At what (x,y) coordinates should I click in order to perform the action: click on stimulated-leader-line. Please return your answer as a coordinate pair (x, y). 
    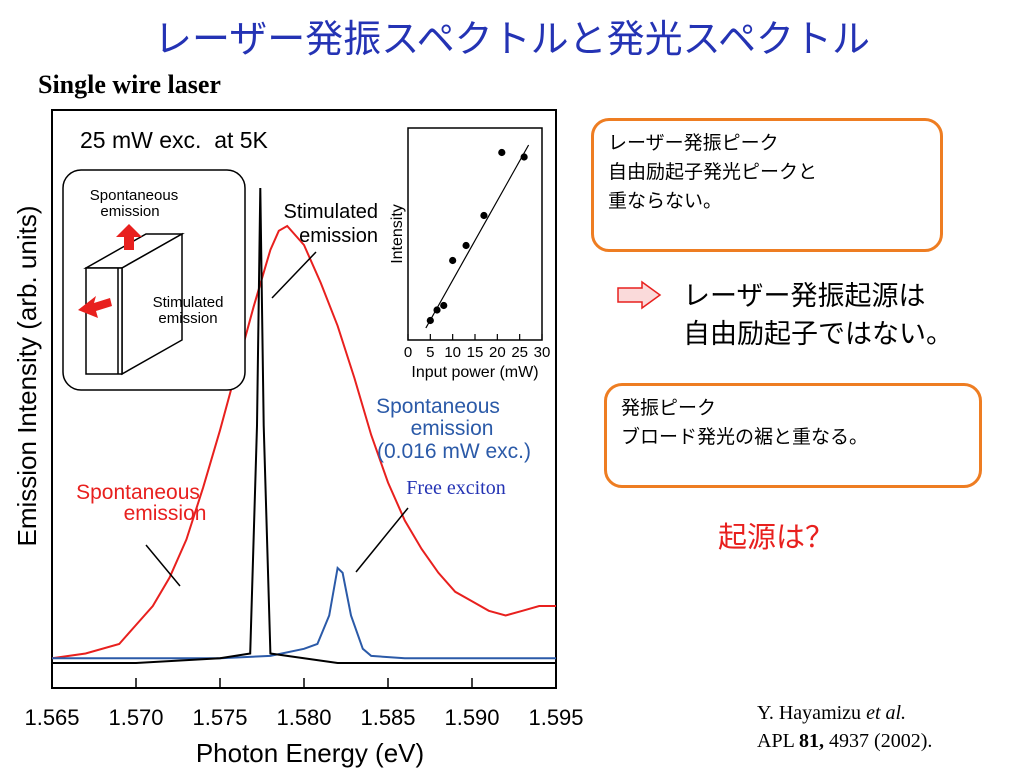
    Looking at the image, I should click on (294, 275).